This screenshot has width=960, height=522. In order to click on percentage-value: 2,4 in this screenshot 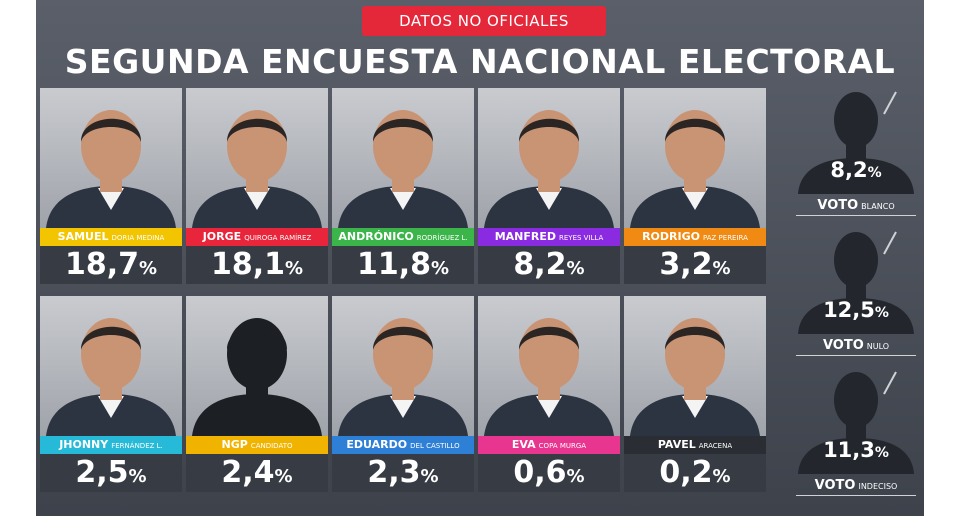, I will do `click(248, 472)`.